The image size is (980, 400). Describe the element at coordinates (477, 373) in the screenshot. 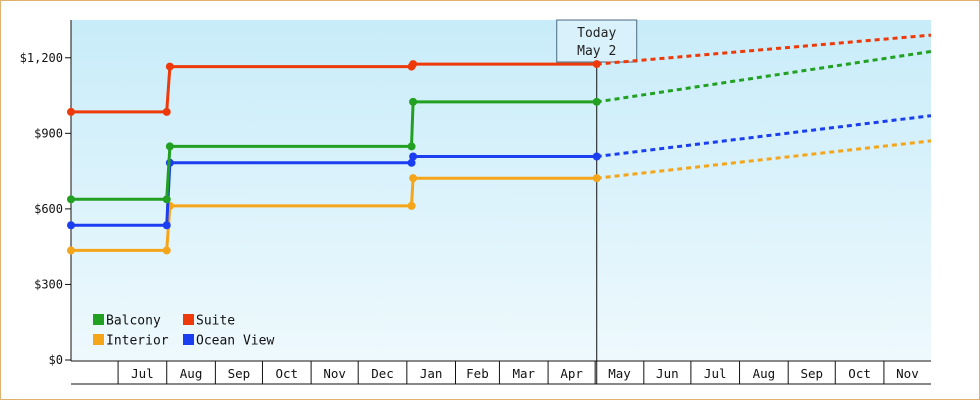

I see `x-tick-label: Feb` at that location.